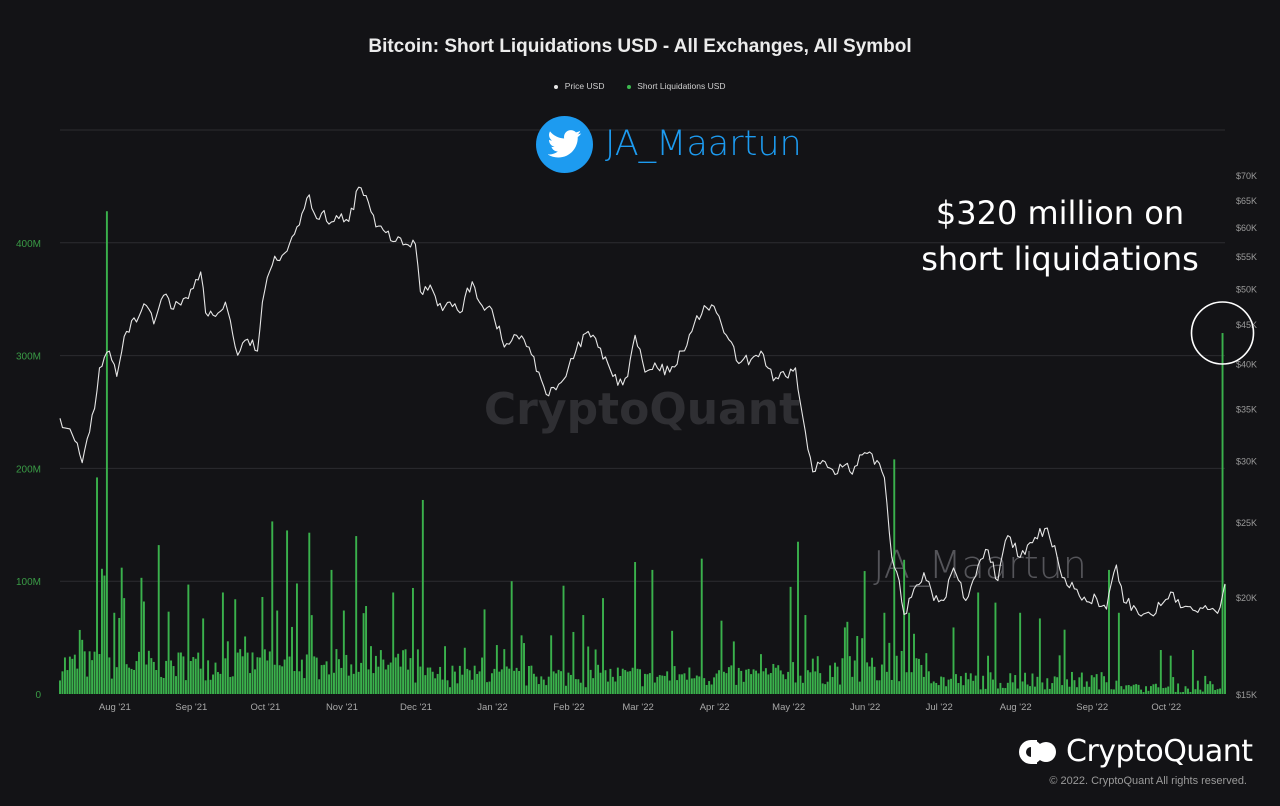 The height and width of the screenshot is (806, 1280). What do you see at coordinates (1246, 228) in the screenshot?
I see `y-right-tick-label: $60K` at bounding box center [1246, 228].